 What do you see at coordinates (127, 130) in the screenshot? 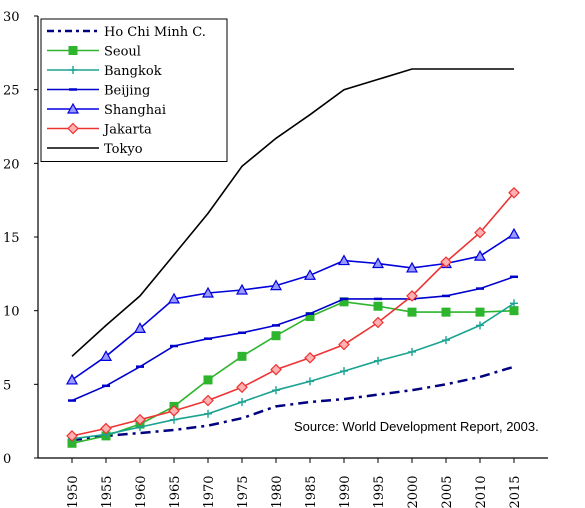
I see `legend-label-jakarta: Jakarta` at bounding box center [127, 130].